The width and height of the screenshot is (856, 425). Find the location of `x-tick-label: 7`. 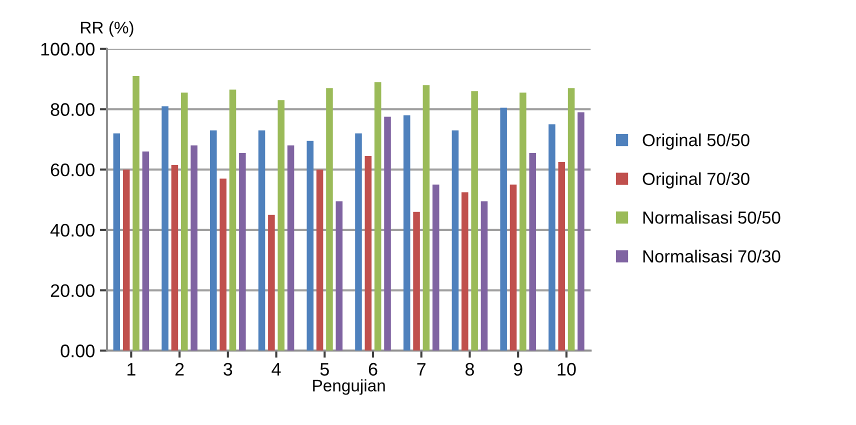

x-tick-label: 7 is located at coordinates (421, 369).